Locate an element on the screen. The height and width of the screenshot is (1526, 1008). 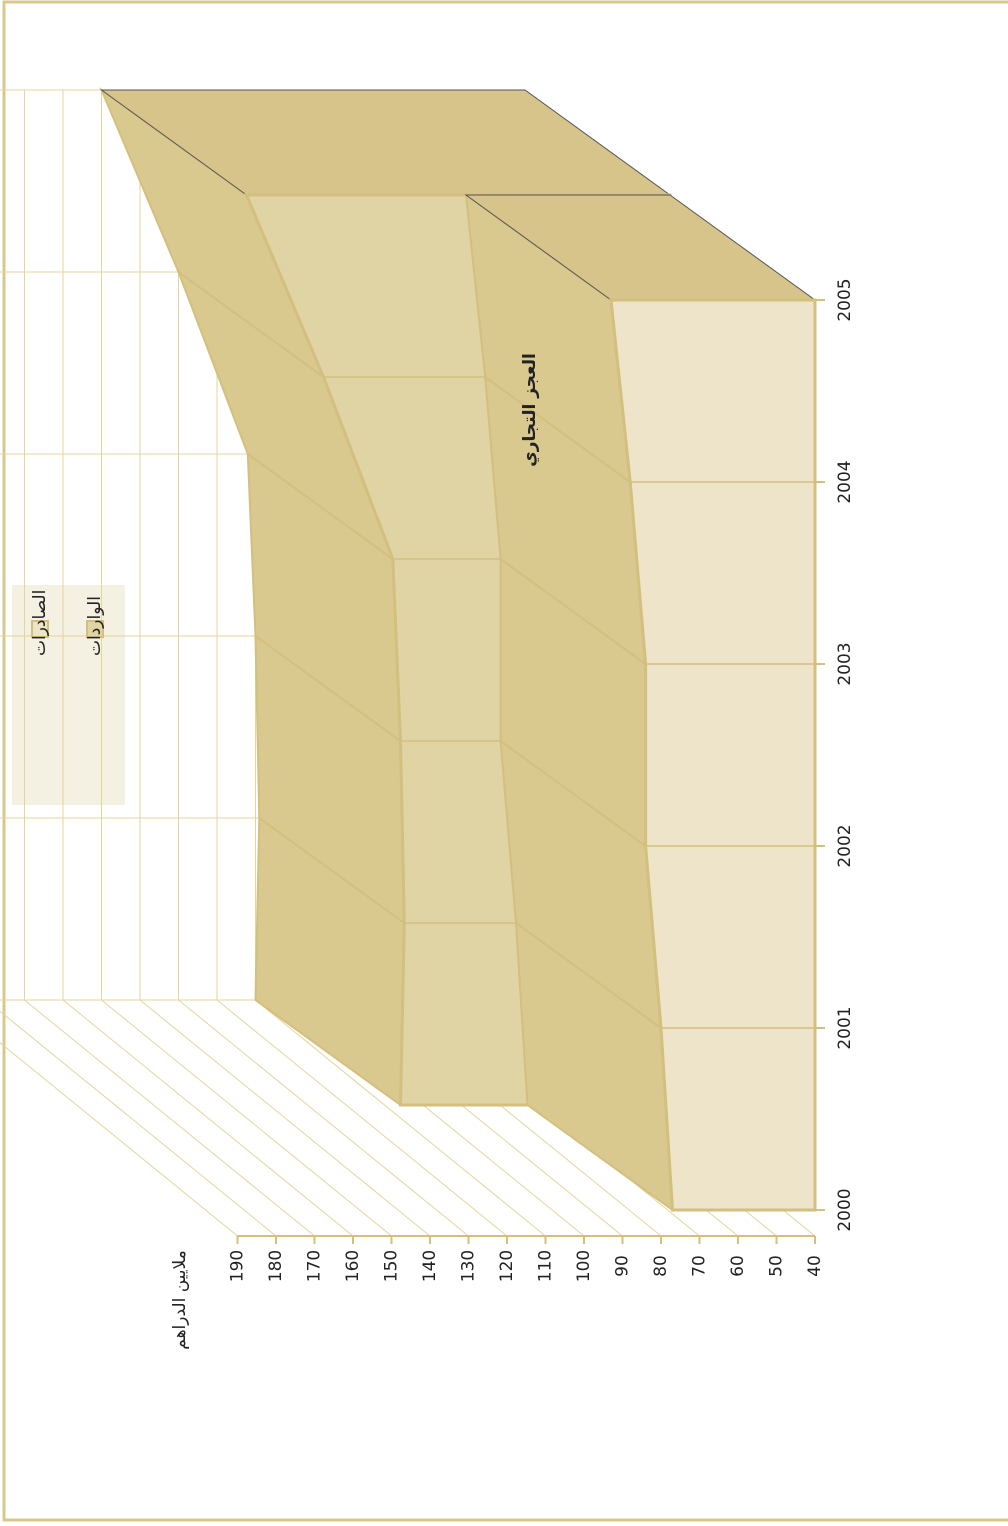
legend is located at coordinates (68, 695).